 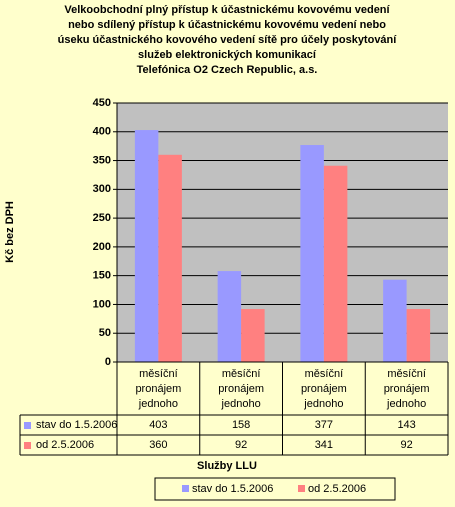 What do you see at coordinates (158, 444) in the screenshot?
I see `table-value: 360` at bounding box center [158, 444].